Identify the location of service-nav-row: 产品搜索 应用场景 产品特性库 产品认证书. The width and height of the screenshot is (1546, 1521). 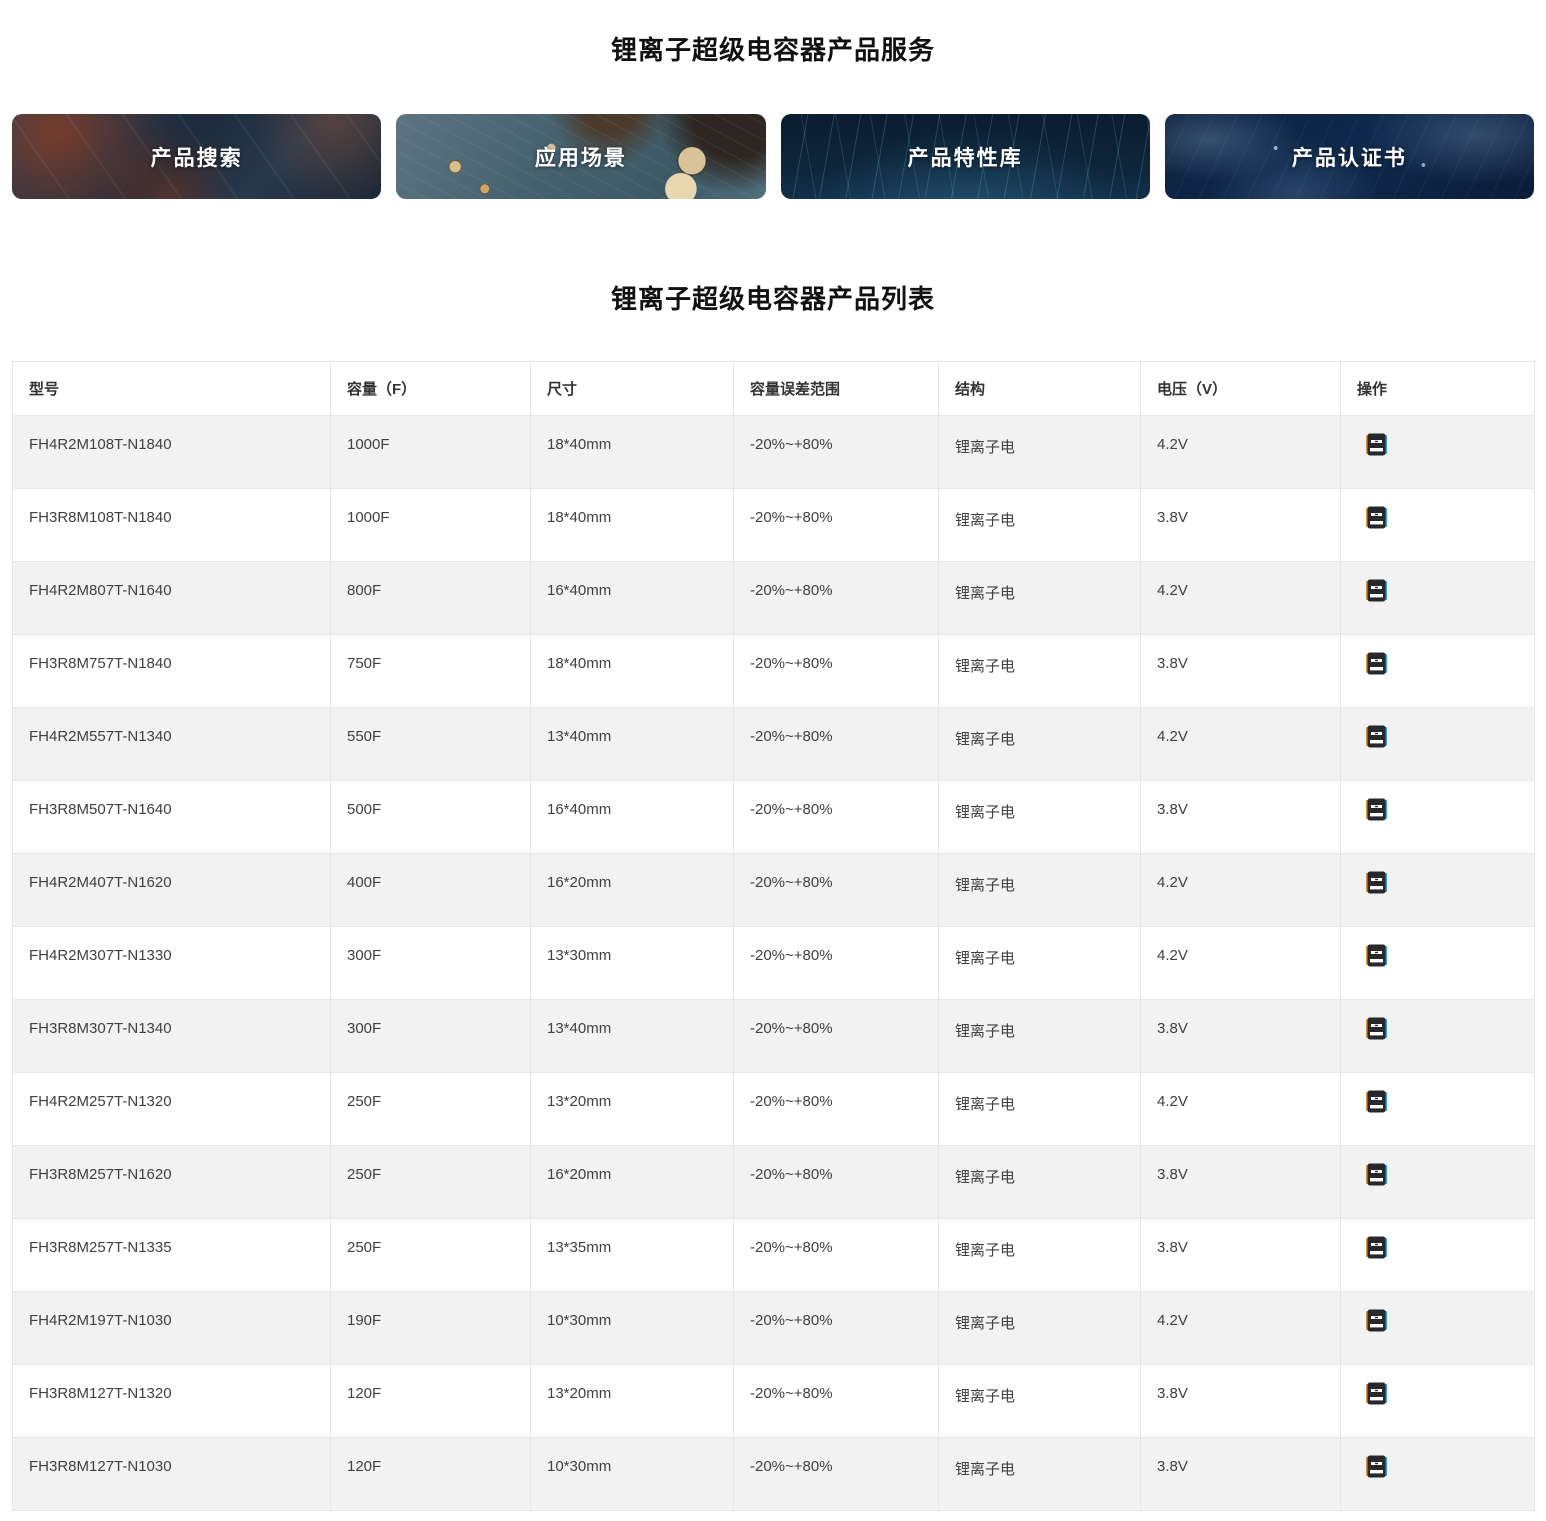
(773, 156).